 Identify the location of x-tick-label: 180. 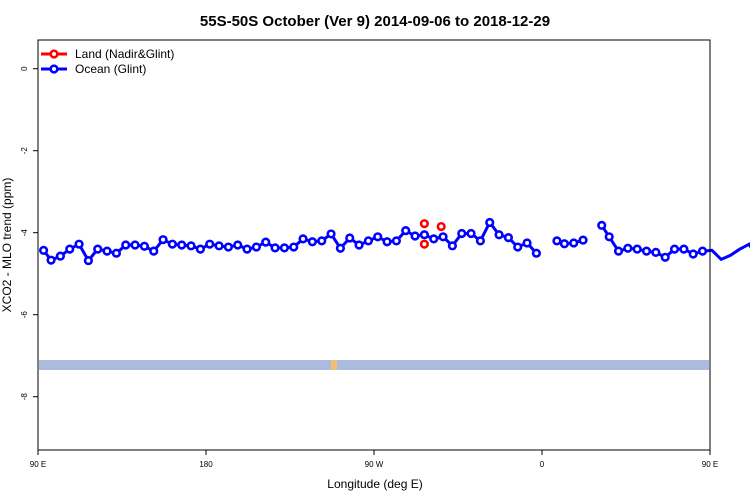
(206, 464).